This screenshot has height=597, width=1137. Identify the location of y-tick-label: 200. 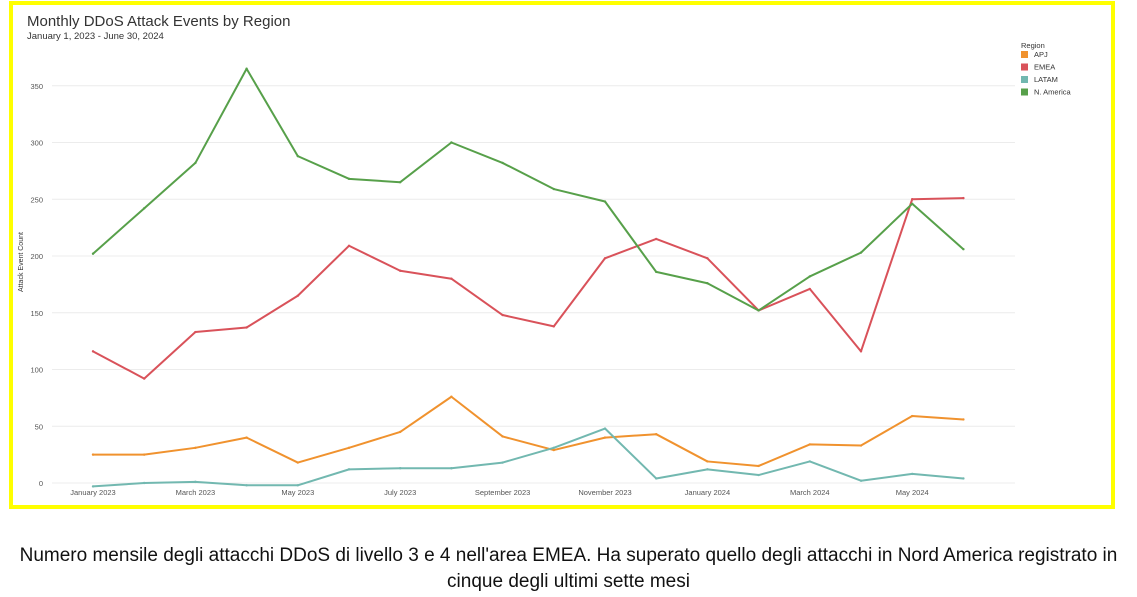
(36, 256).